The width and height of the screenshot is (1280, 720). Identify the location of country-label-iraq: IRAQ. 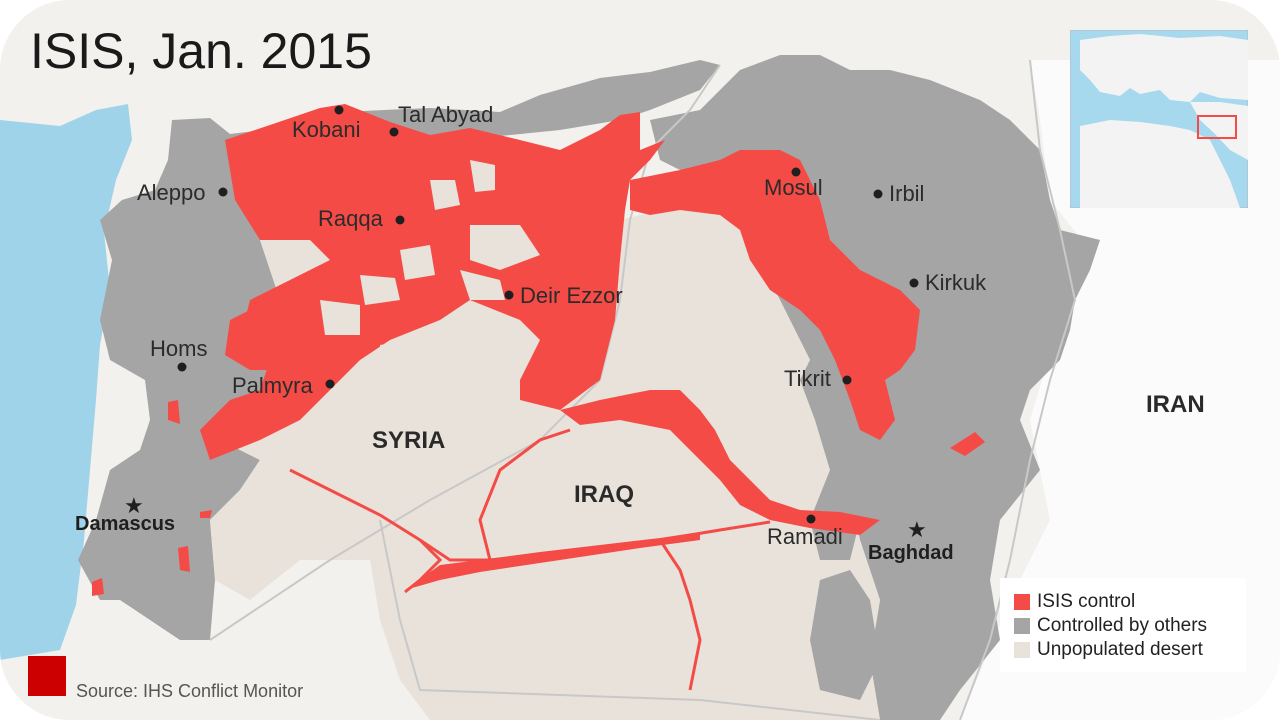
(604, 494).